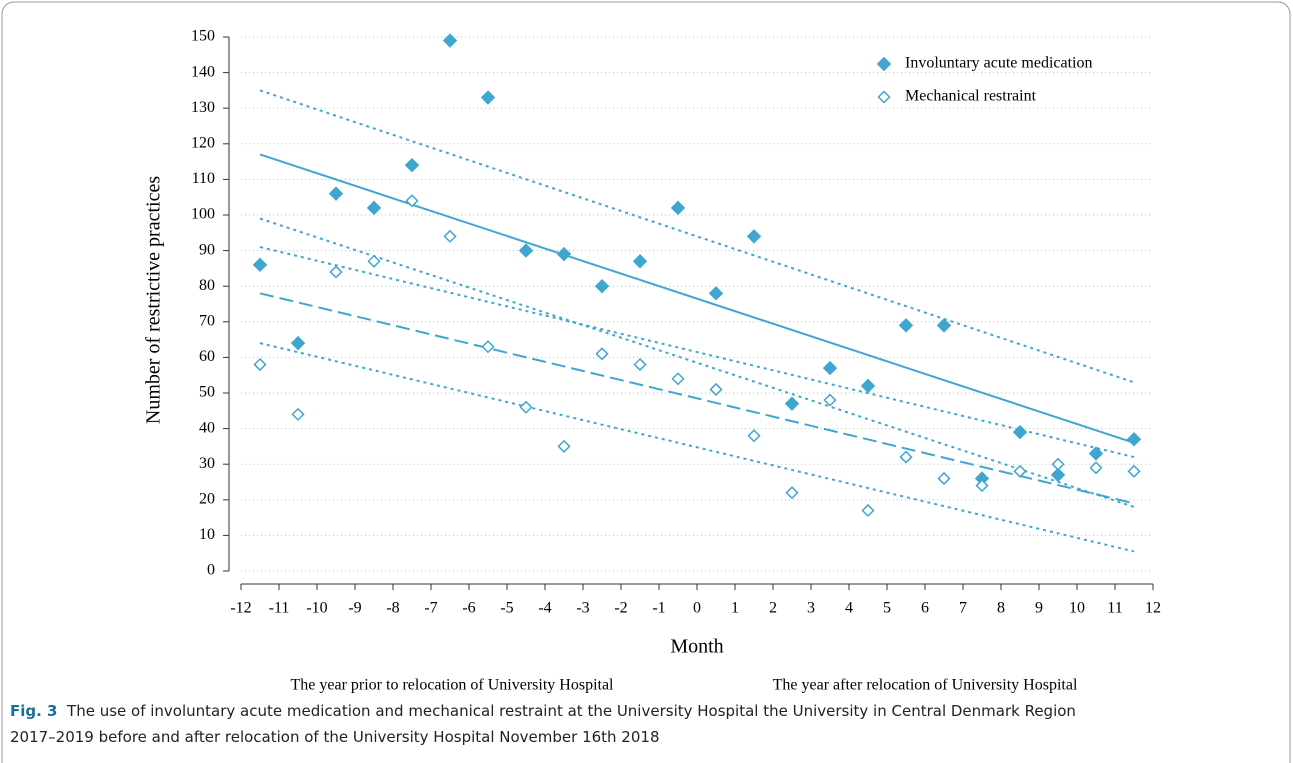 This screenshot has width=1293, height=763. I want to click on x-tick-label: -5, so click(506, 608).